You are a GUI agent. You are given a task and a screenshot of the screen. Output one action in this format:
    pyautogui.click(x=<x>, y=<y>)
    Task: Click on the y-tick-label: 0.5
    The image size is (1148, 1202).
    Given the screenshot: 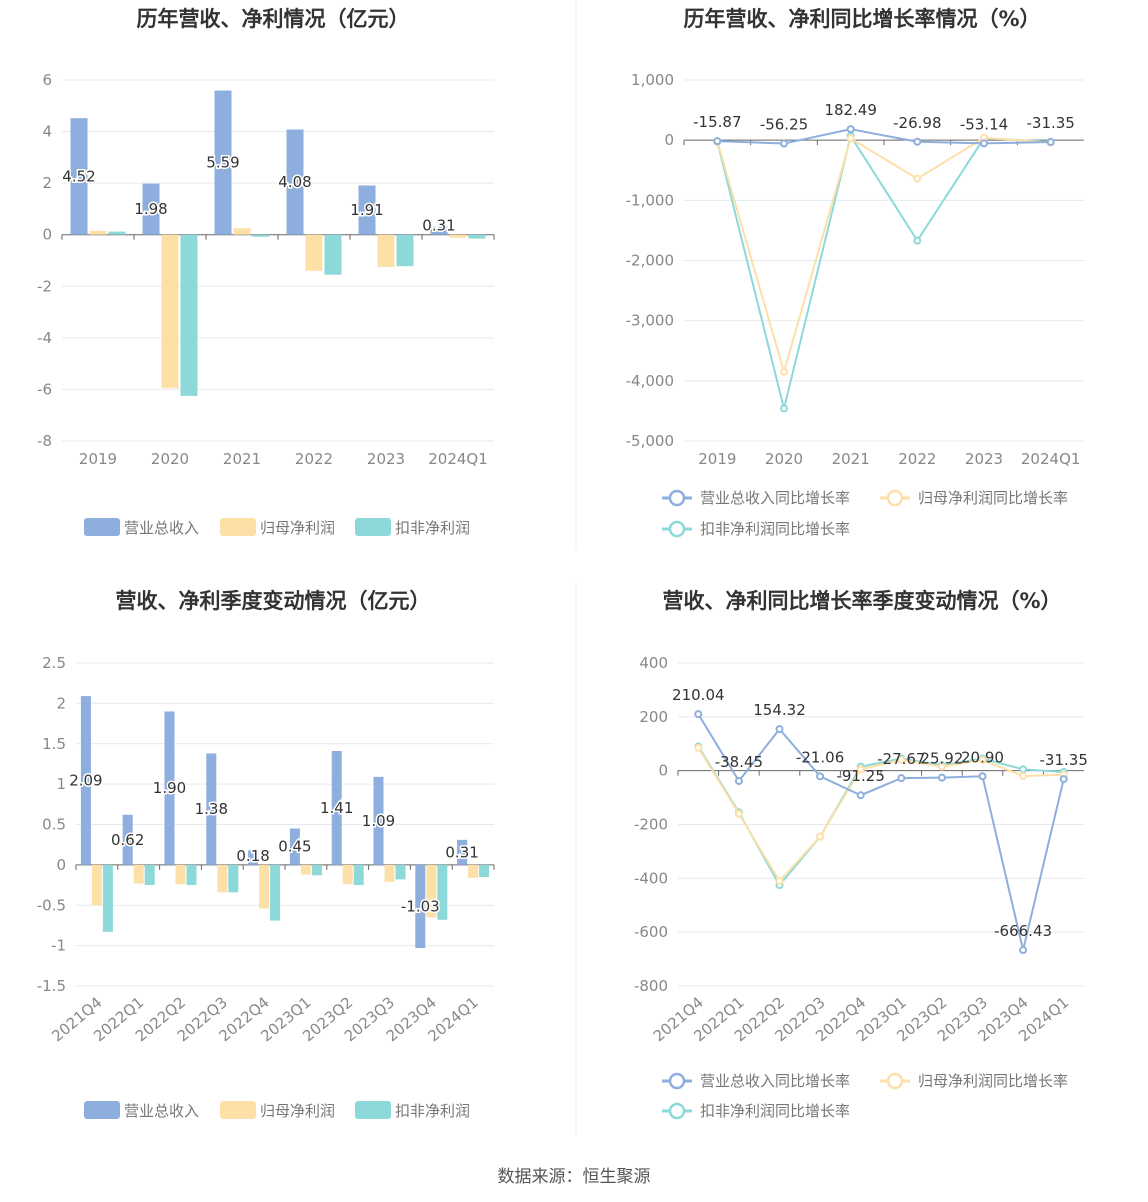 What is the action you would take?
    pyautogui.click(x=54, y=825)
    